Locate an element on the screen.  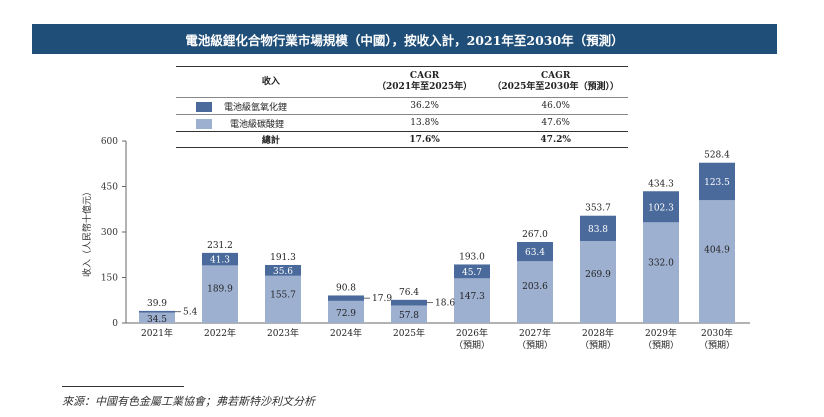
legend-cell-carbonate: 電池級碳酸鋰 is located at coordinates (271, 123).